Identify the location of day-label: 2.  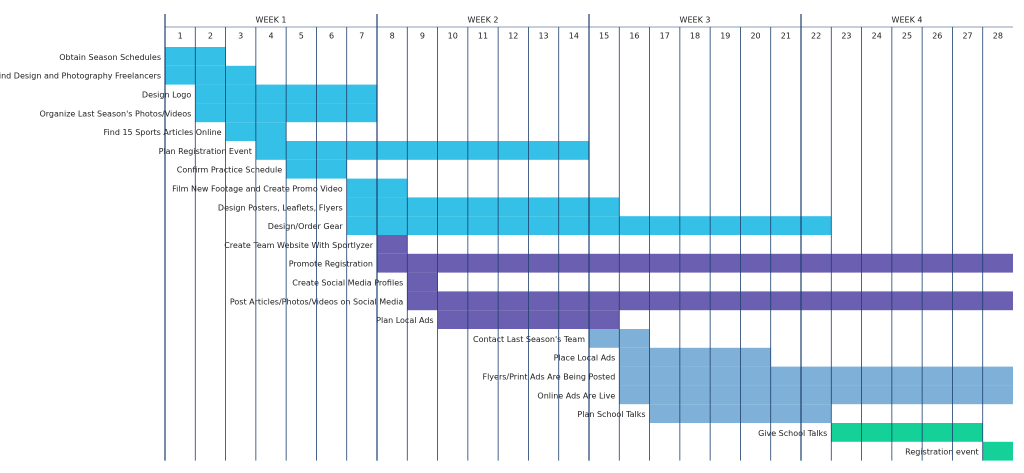
(210, 36).